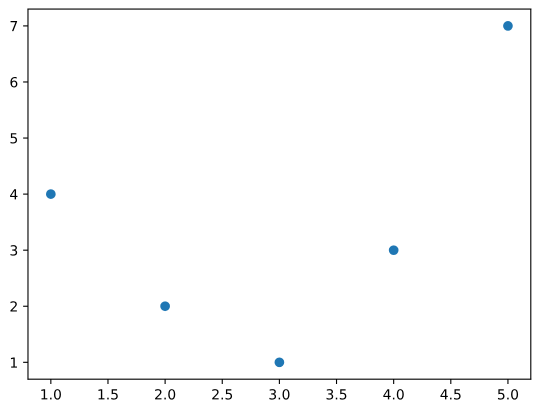  What do you see at coordinates (51, 394) in the screenshot?
I see `x-tick-label: 1.0` at bounding box center [51, 394].